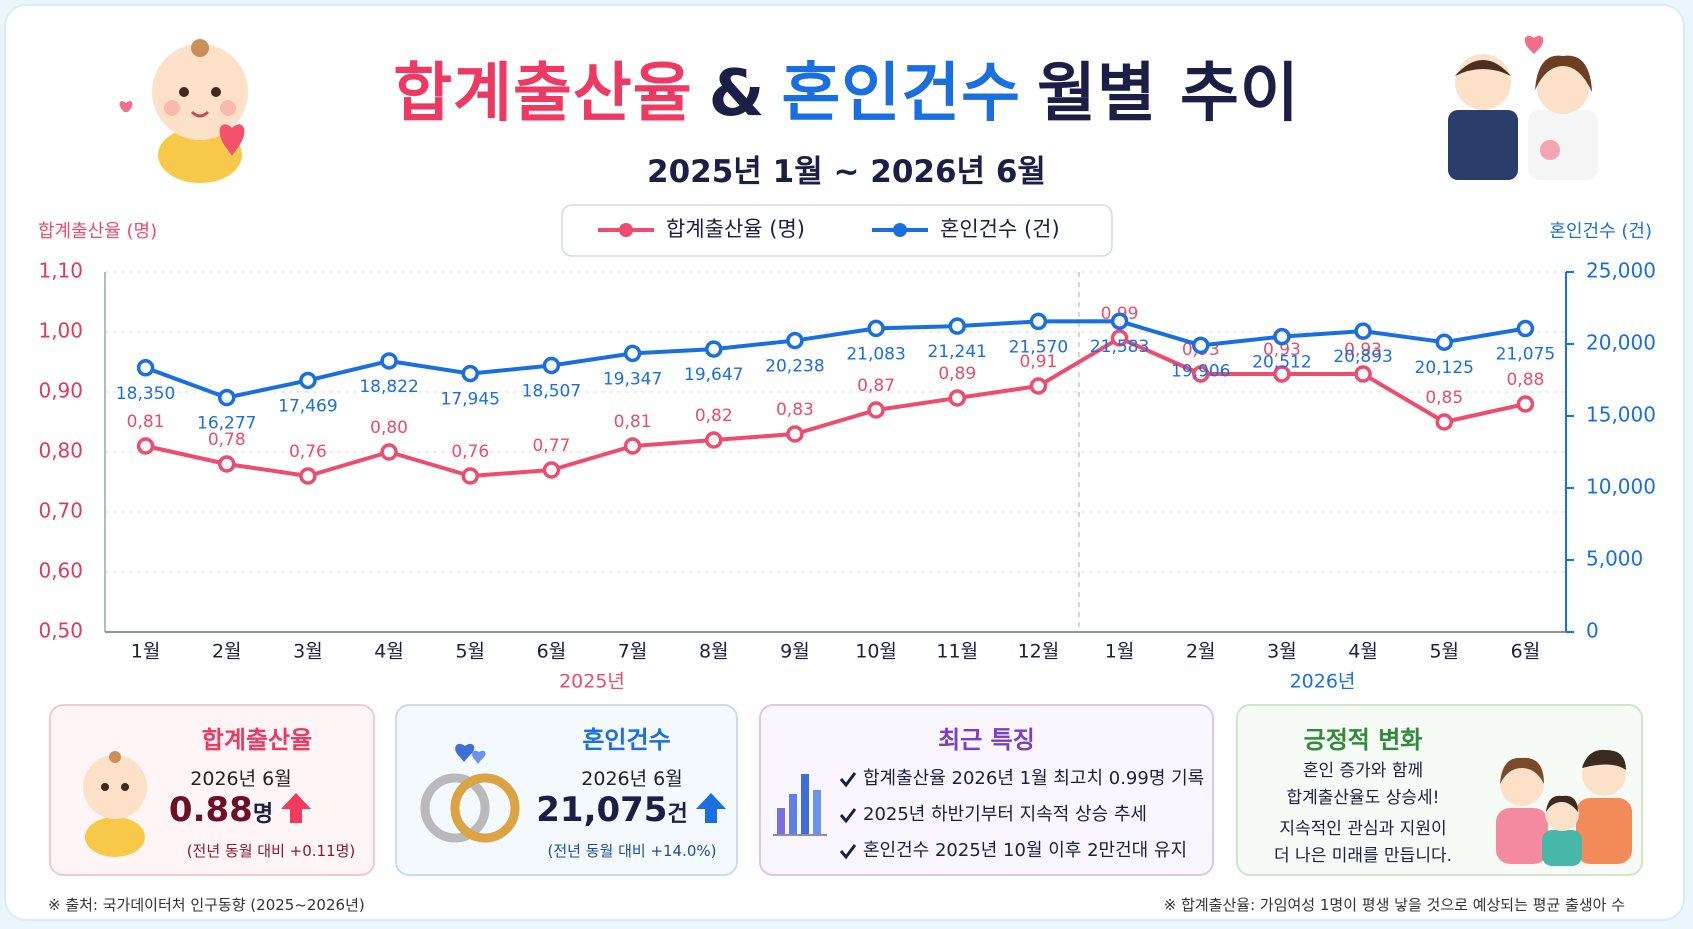 Image resolution: width=1693 pixels, height=929 pixels. Describe the element at coordinates (1444, 652) in the screenshot. I see `x-tick-label: 5월` at that location.